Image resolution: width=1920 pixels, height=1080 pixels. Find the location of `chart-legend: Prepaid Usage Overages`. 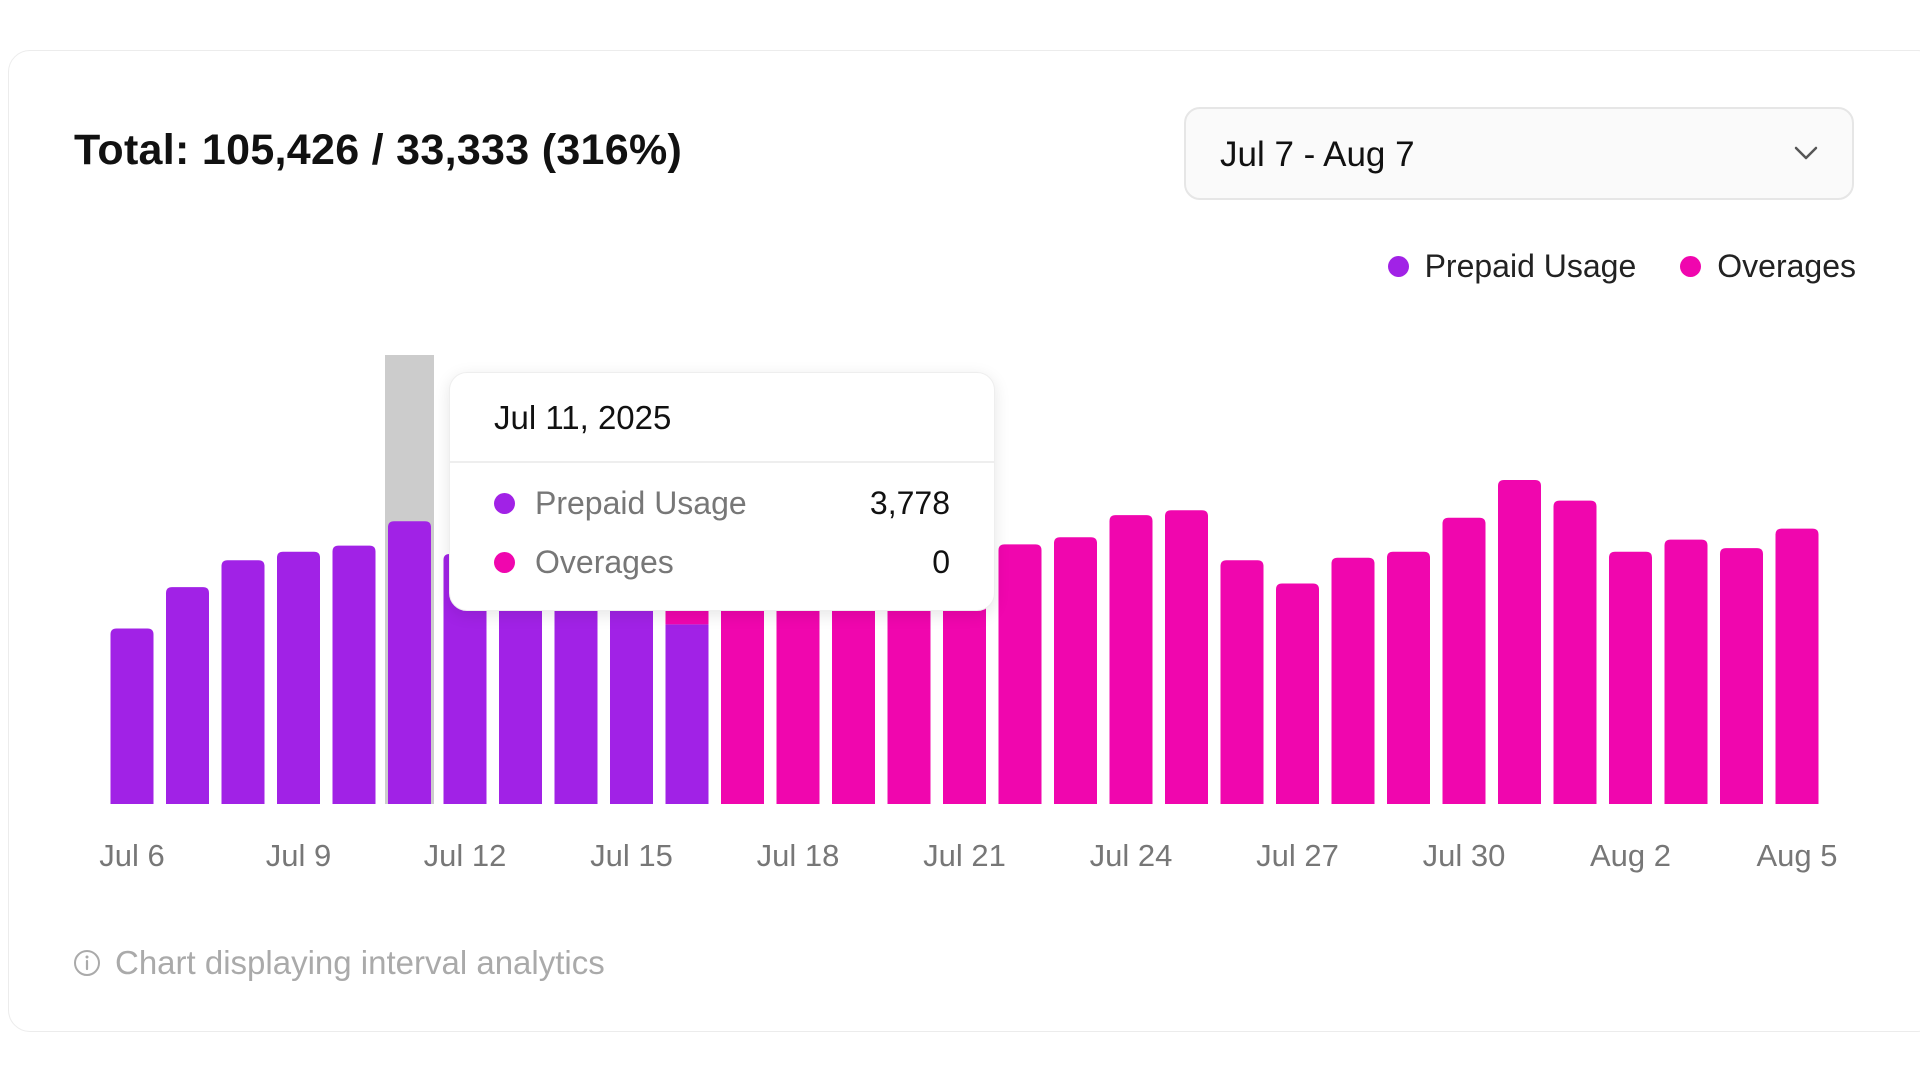

chart-legend: Prepaid Usage Overages is located at coordinates (1621, 266).